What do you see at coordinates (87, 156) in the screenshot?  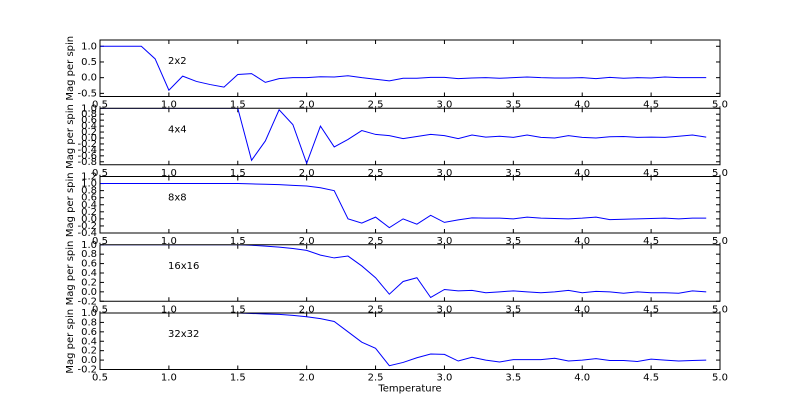 I see `y-tick-label: -0.6` at bounding box center [87, 156].